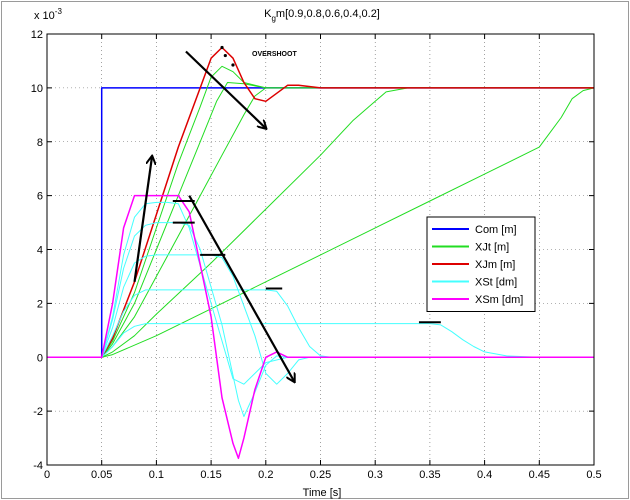 This screenshot has width=630, height=500. I want to click on legend-label: Com [m], so click(496, 230).